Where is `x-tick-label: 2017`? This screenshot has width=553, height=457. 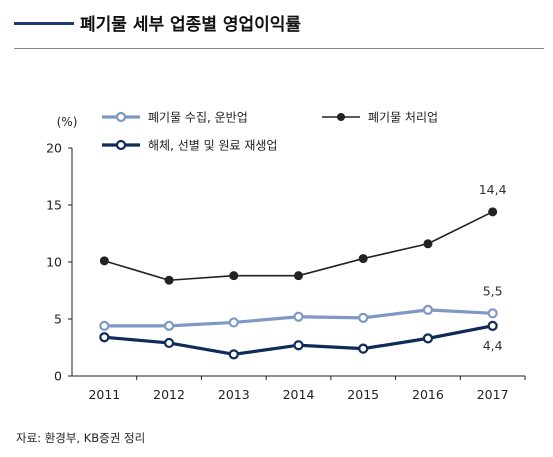
x-tick-label: 2017 is located at coordinates (493, 394).